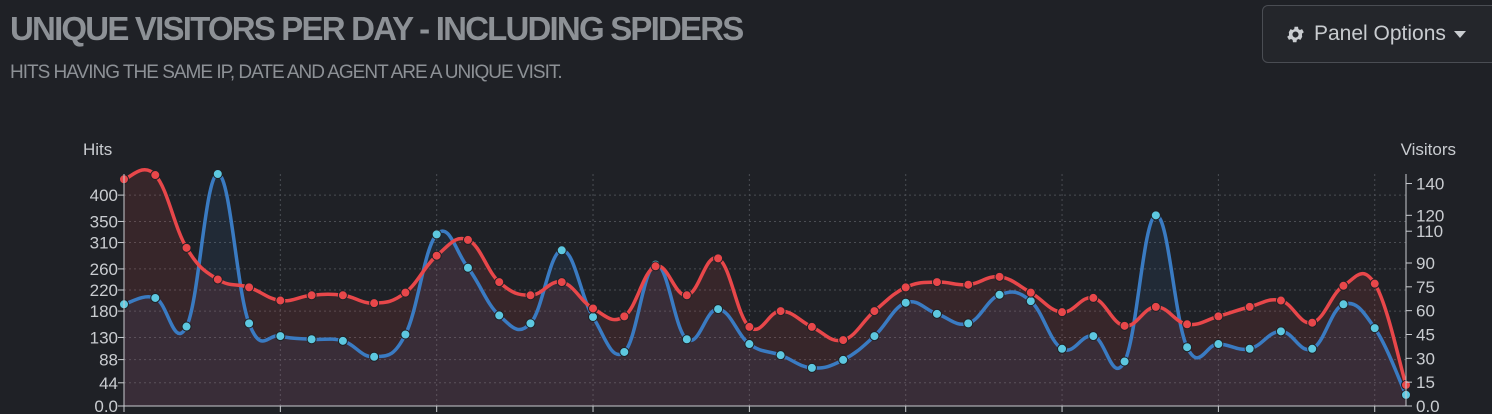 The width and height of the screenshot is (1492, 414). Describe the element at coordinates (1429, 231) in the screenshot. I see `right-tick-label: 110` at that location.